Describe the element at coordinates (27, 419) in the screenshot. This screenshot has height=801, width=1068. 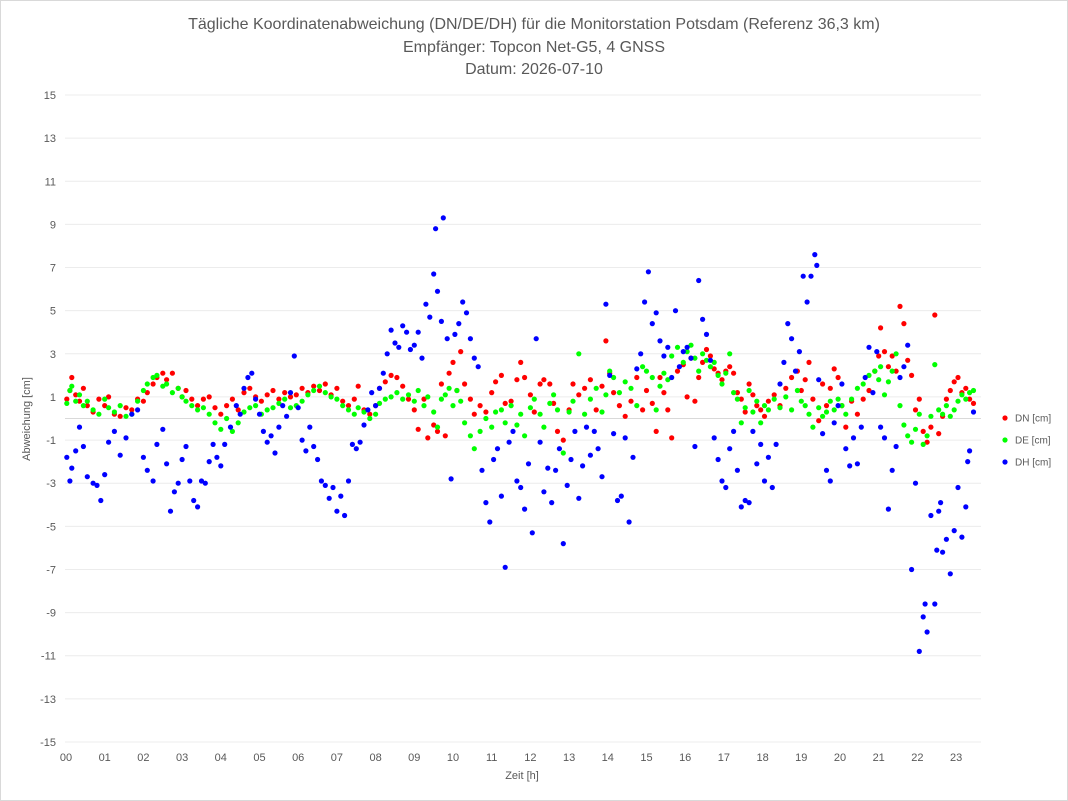
I see `y-axis-title: Abweichung [cm]` at that location.